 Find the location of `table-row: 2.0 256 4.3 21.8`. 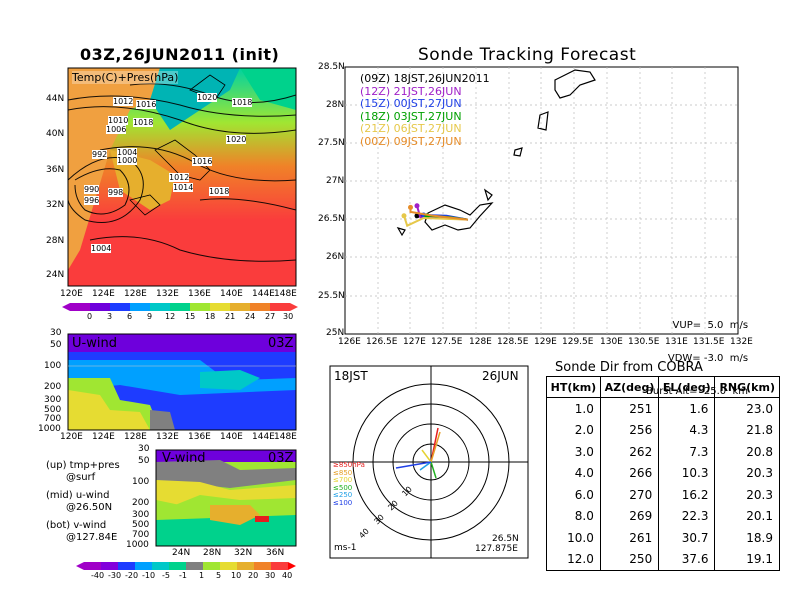

table-row: 2.0 256 4.3 21.8 is located at coordinates (663, 430).